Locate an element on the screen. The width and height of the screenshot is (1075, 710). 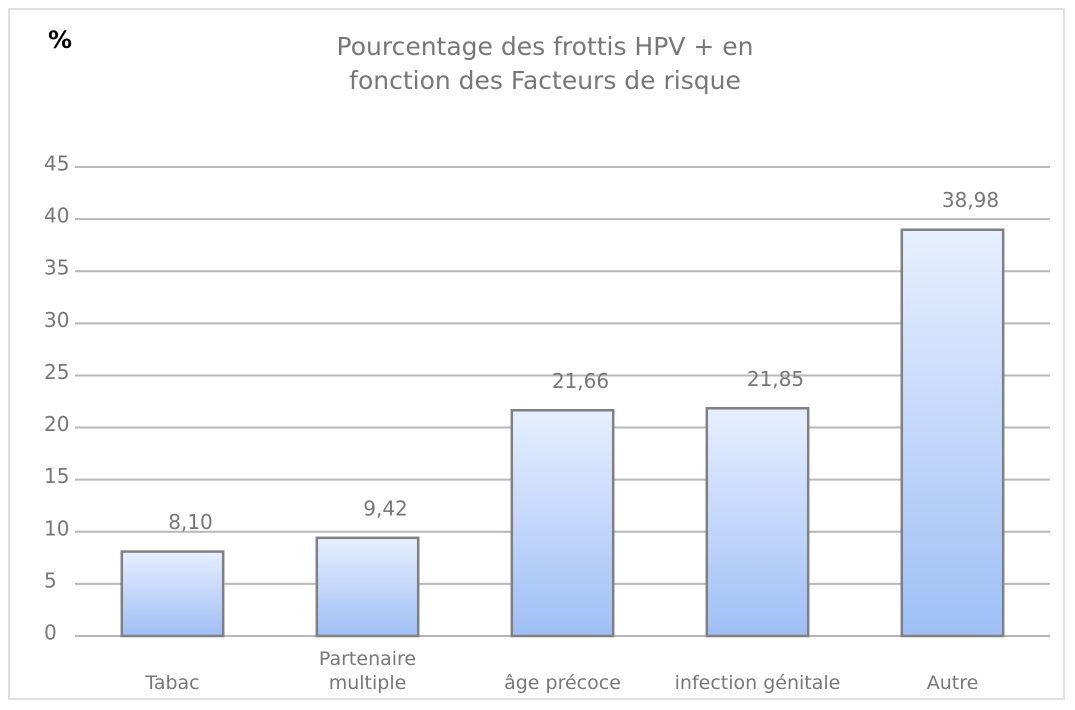
data-label: 21,66 is located at coordinates (580, 381).